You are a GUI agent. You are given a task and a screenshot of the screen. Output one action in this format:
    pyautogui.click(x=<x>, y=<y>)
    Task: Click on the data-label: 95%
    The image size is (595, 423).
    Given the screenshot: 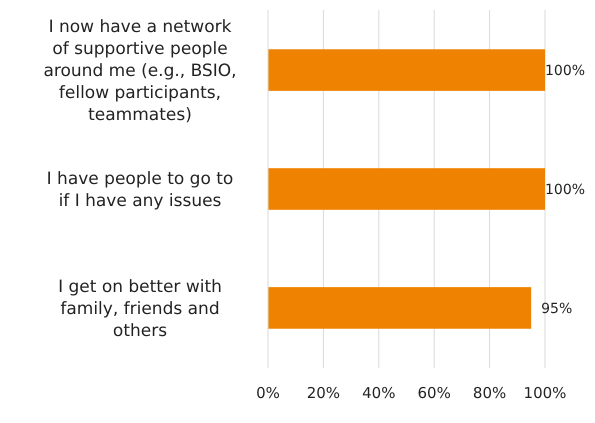 What is the action you would take?
    pyautogui.click(x=556, y=308)
    